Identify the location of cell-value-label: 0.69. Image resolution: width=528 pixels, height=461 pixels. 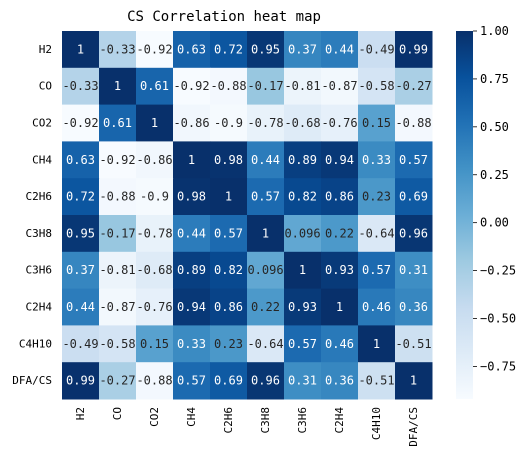
(413, 197).